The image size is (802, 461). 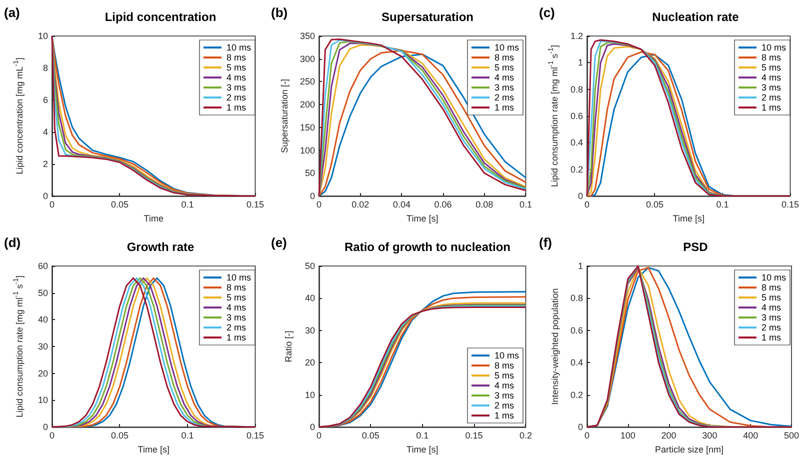 I want to click on y-tick-label: 0.6, so click(x=576, y=116).